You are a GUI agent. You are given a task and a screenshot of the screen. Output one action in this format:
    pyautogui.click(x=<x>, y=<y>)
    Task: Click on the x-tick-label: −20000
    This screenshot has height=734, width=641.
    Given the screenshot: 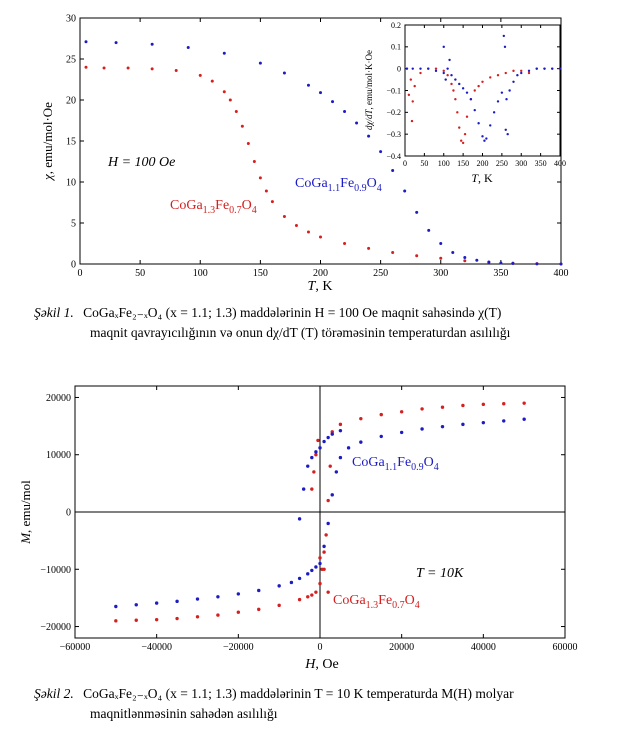 What is the action you would take?
    pyautogui.click(x=238, y=647)
    